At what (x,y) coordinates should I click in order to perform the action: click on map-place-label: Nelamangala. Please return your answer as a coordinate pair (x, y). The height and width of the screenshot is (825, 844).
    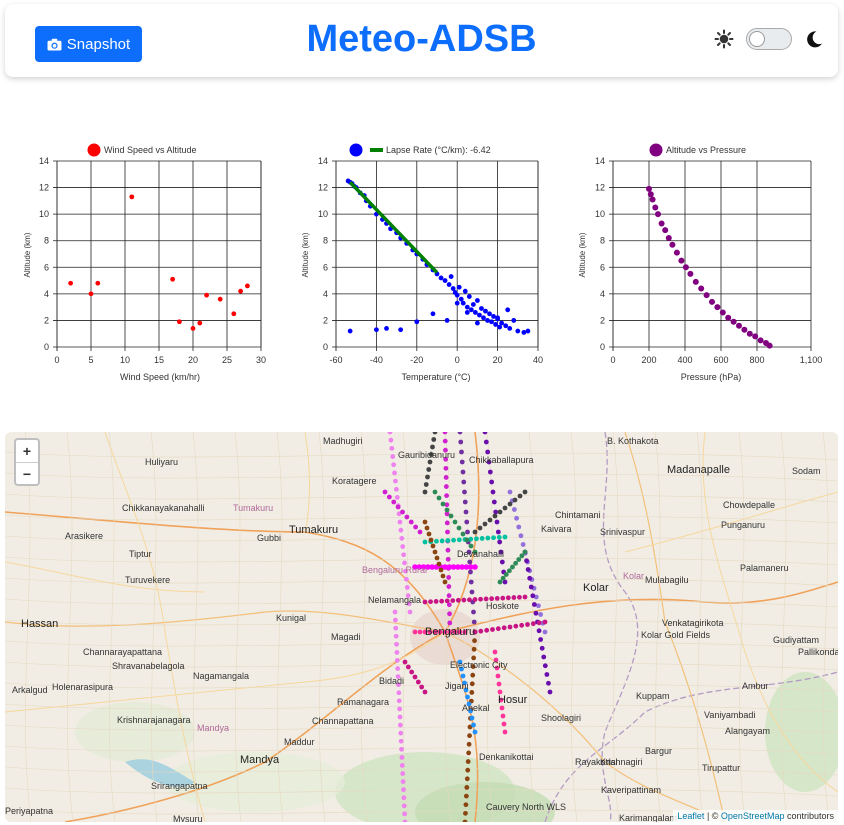
    Looking at the image, I should click on (395, 600).